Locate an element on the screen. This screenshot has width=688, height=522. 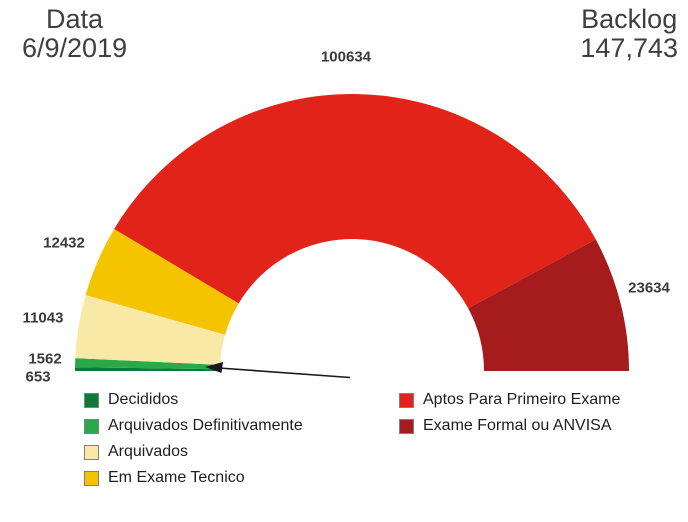
legend-label: Arquivados Definitivamente is located at coordinates (205, 425).